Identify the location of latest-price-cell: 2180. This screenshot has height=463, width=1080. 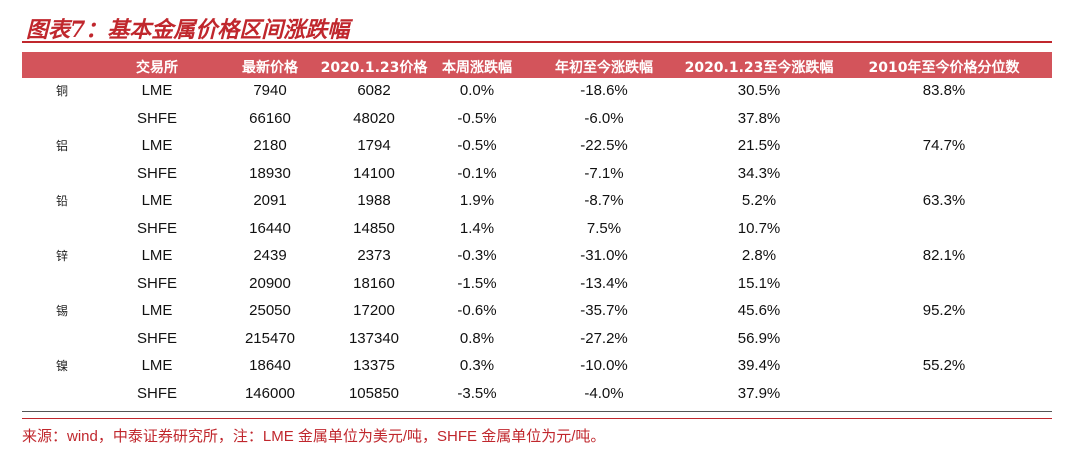
(270, 145).